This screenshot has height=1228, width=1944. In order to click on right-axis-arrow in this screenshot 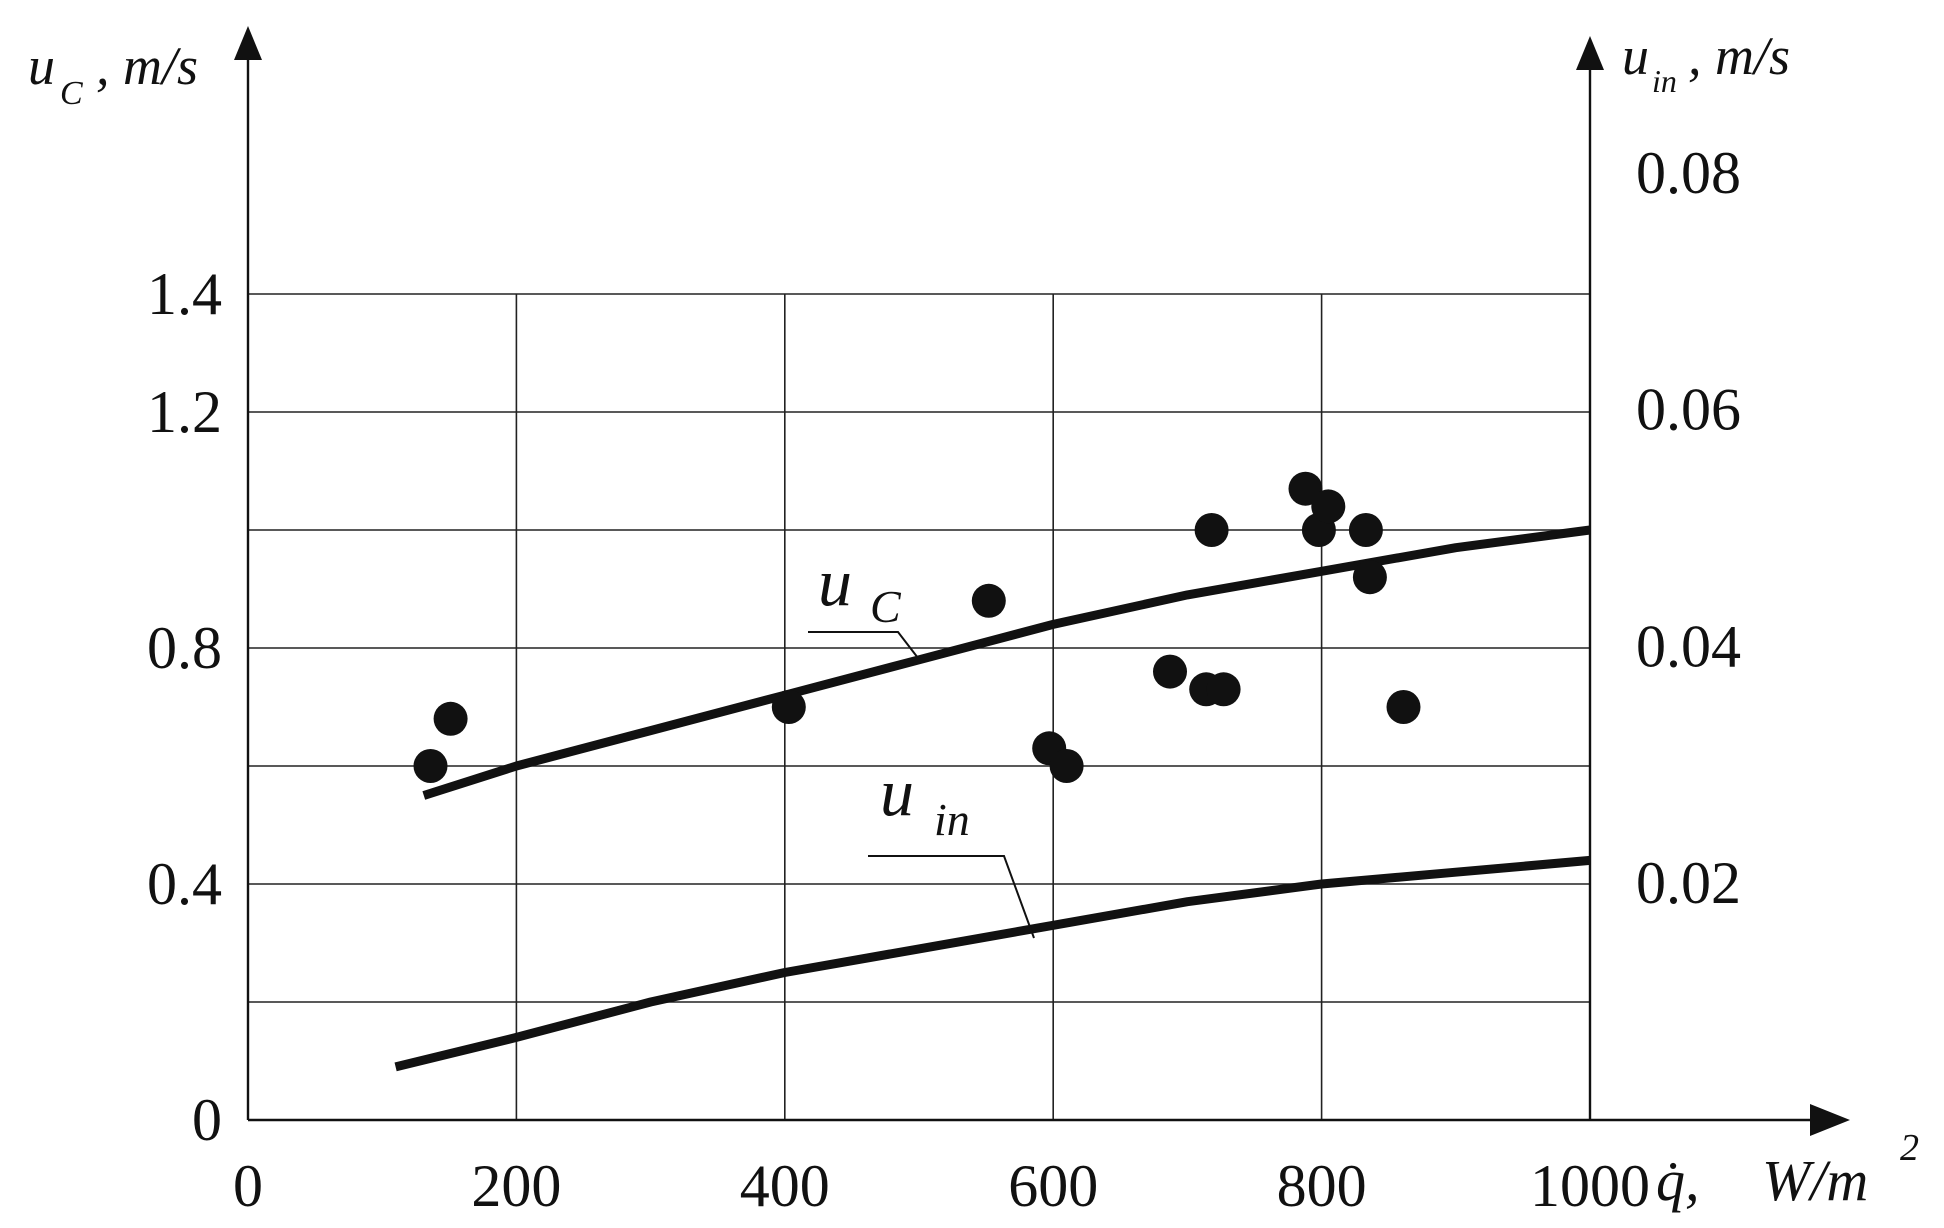, I will do `click(1590, 53)`.